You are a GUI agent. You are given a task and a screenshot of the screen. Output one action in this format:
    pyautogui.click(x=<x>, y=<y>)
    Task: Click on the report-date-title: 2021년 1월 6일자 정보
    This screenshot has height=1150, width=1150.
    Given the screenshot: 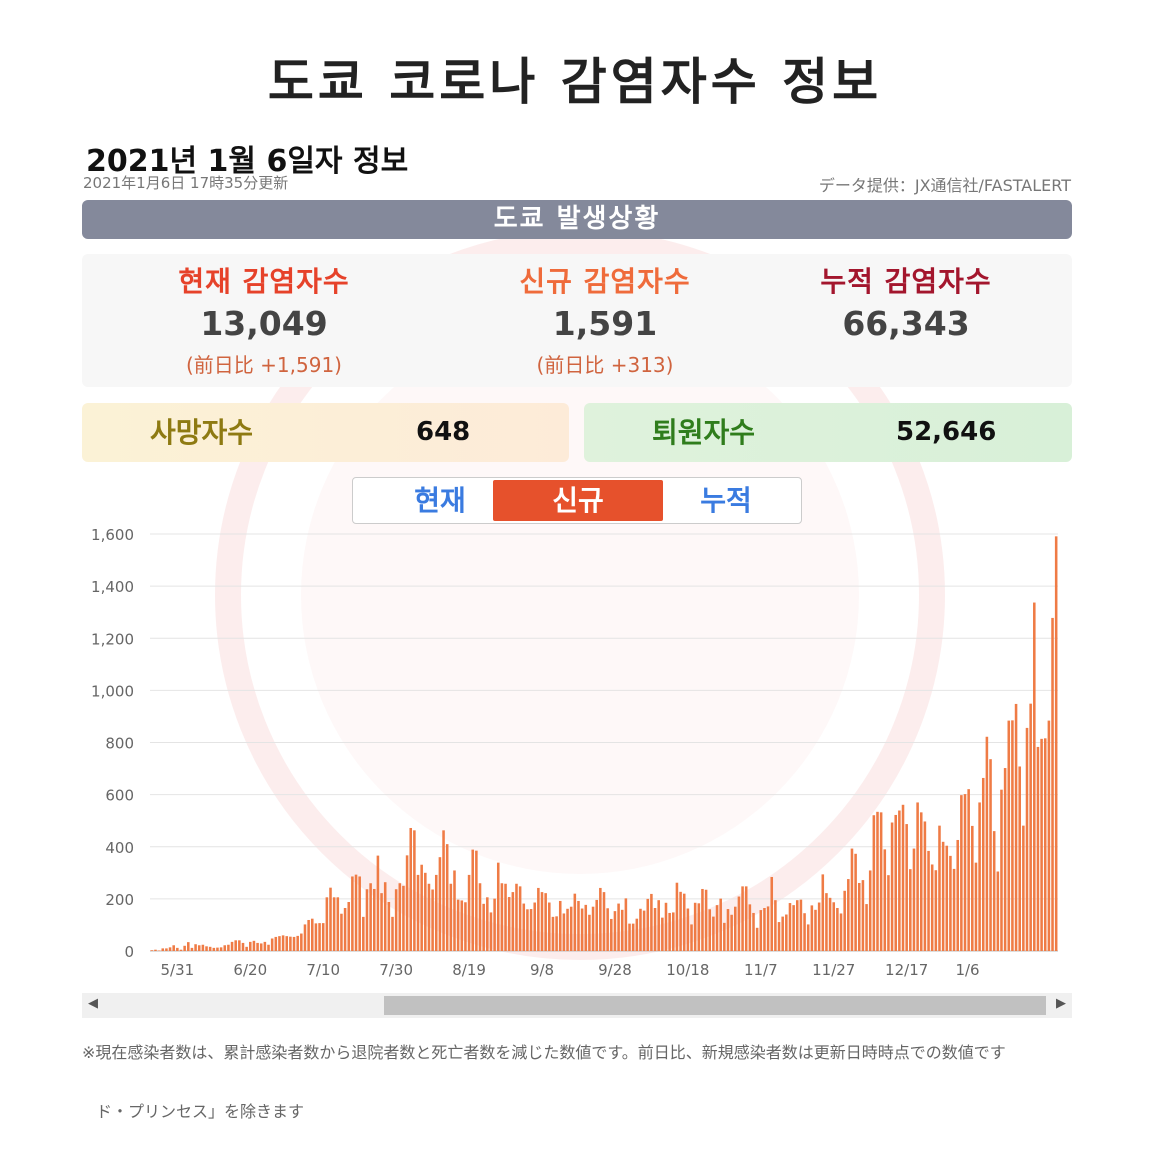 What is the action you would take?
    pyautogui.click(x=247, y=161)
    